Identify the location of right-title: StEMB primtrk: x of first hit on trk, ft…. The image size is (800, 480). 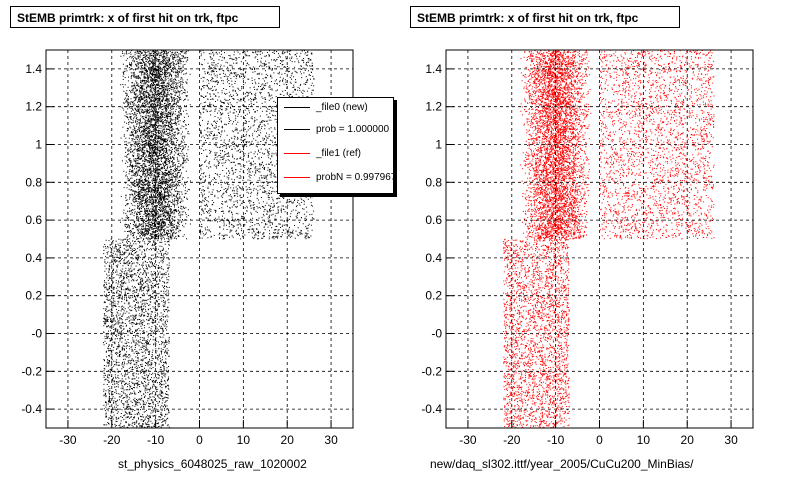
(545, 17).